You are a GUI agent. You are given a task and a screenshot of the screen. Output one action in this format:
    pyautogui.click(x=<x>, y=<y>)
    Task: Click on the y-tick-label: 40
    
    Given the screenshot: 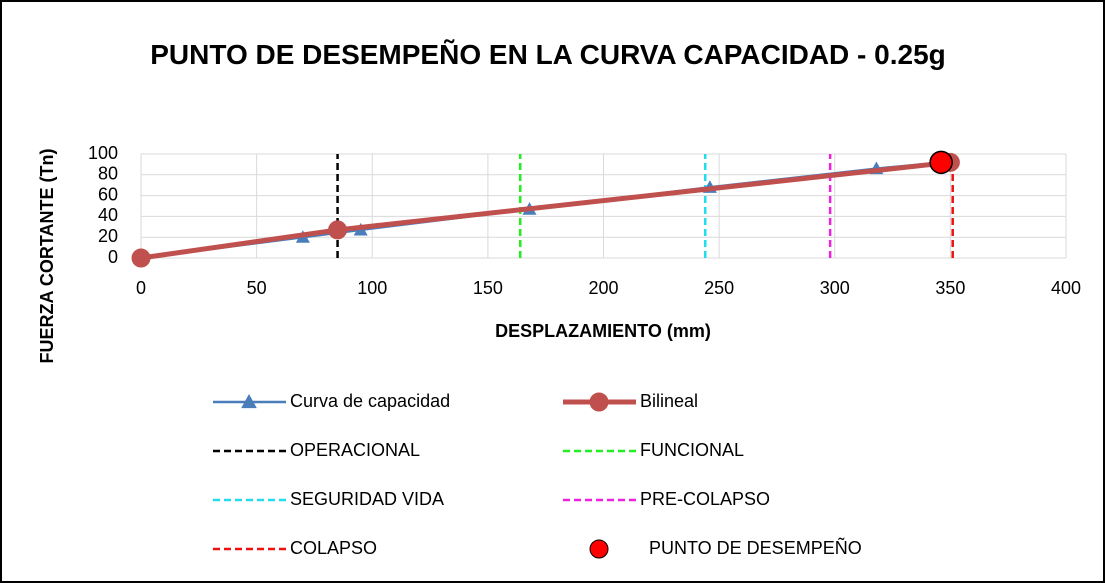 What is the action you would take?
    pyautogui.click(x=108, y=215)
    